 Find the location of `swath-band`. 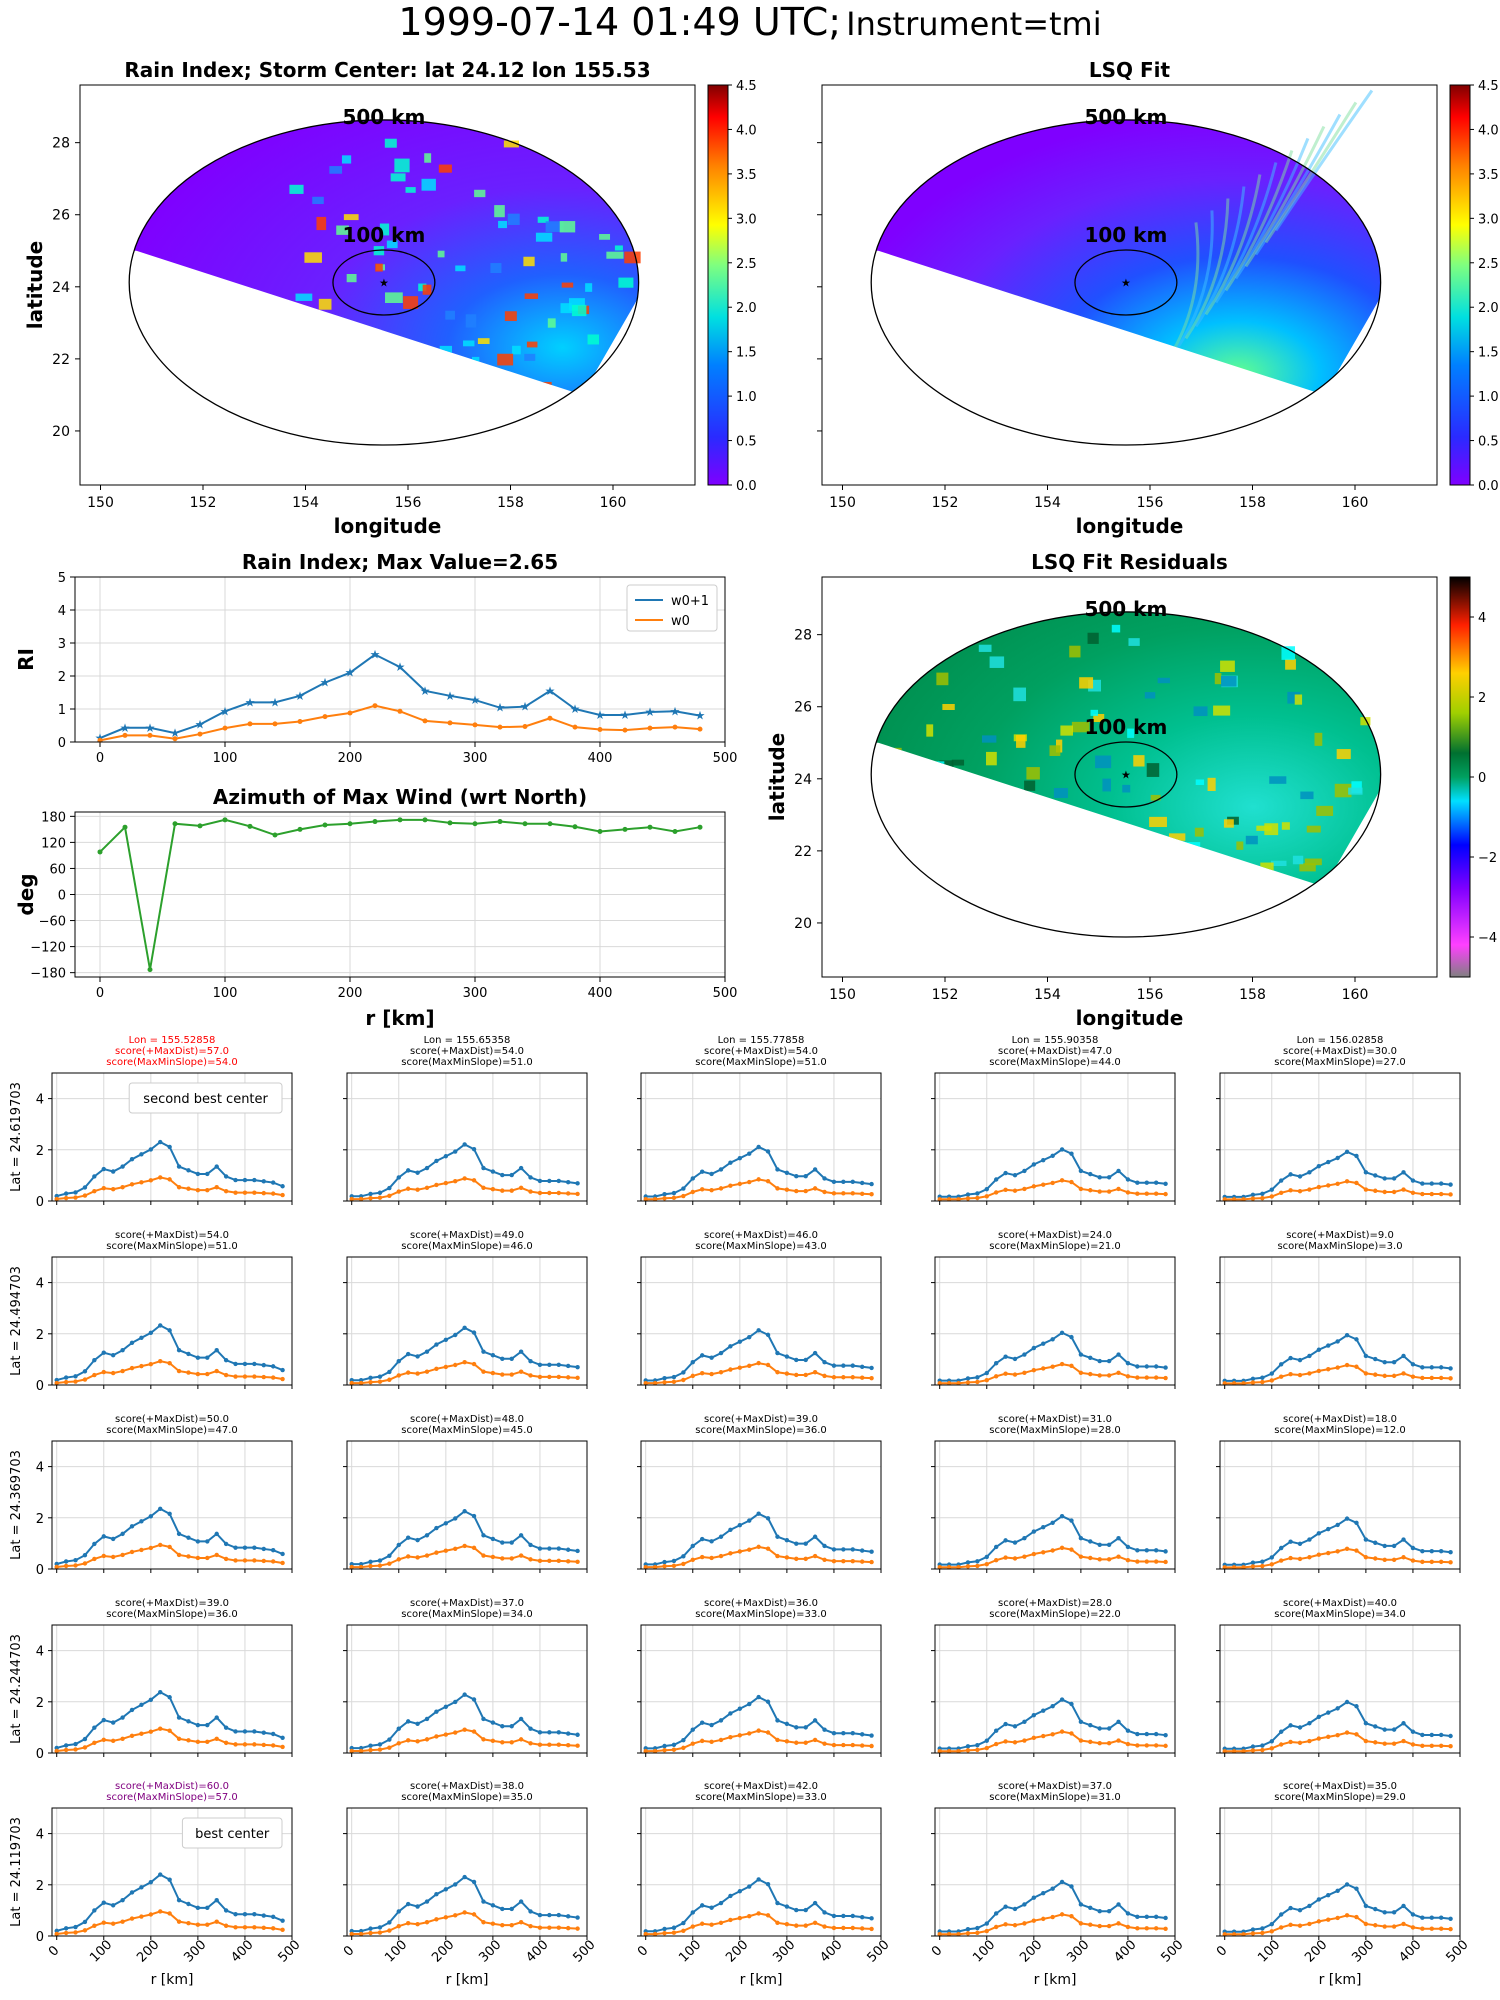

swath-band is located at coordinates (1285, 196).